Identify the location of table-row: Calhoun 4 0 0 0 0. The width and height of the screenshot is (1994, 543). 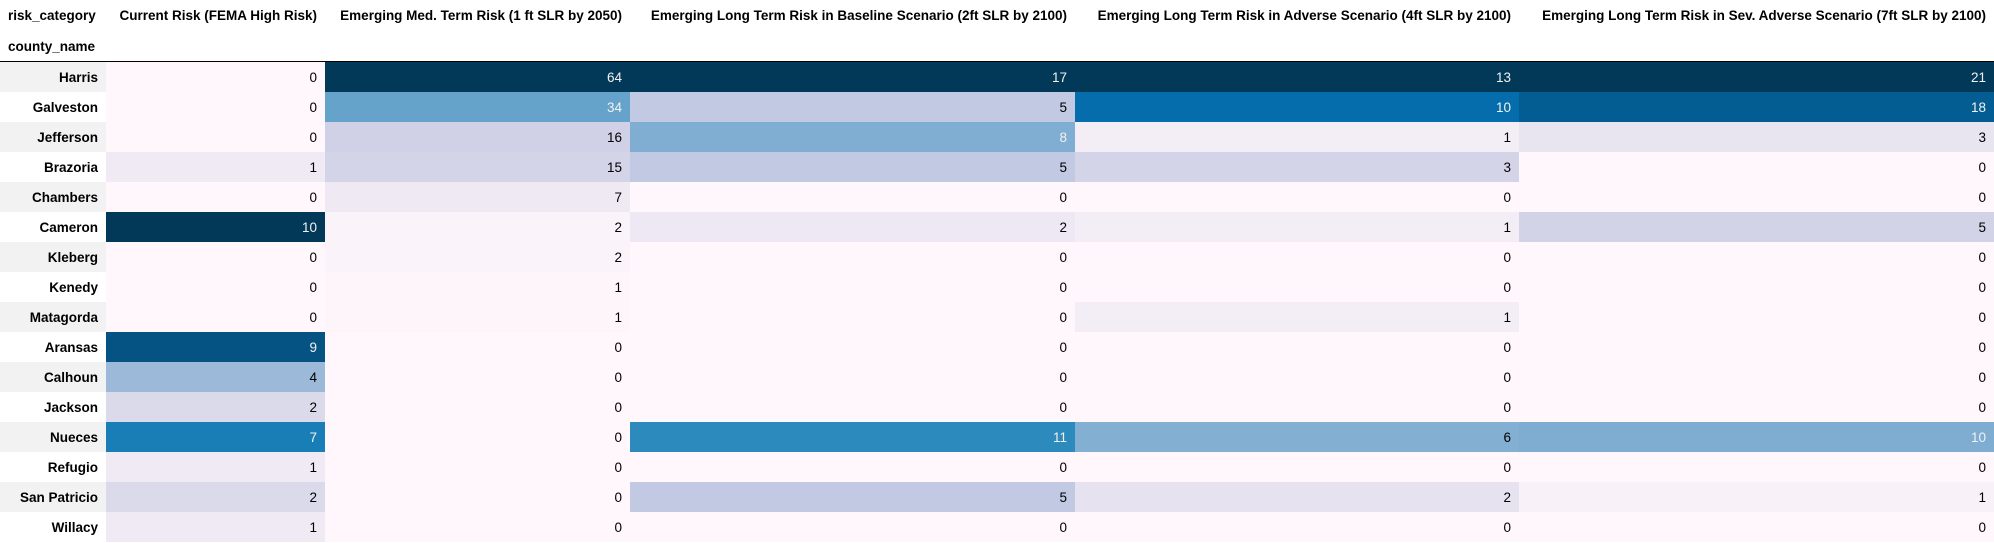
(997, 377).